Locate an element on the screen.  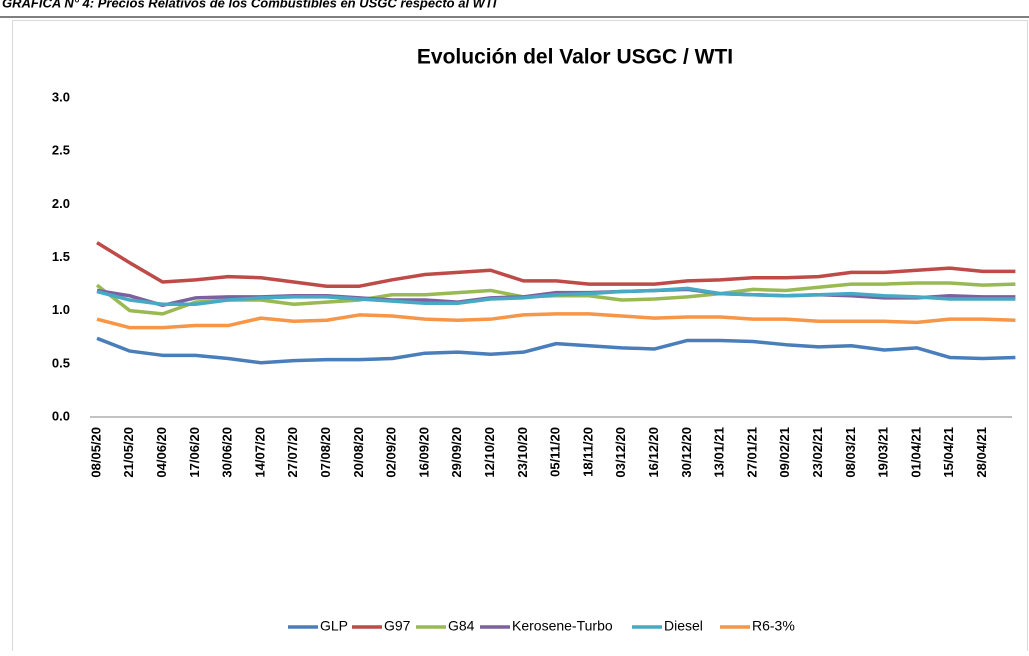
legend-label: R6-3% is located at coordinates (773, 626).